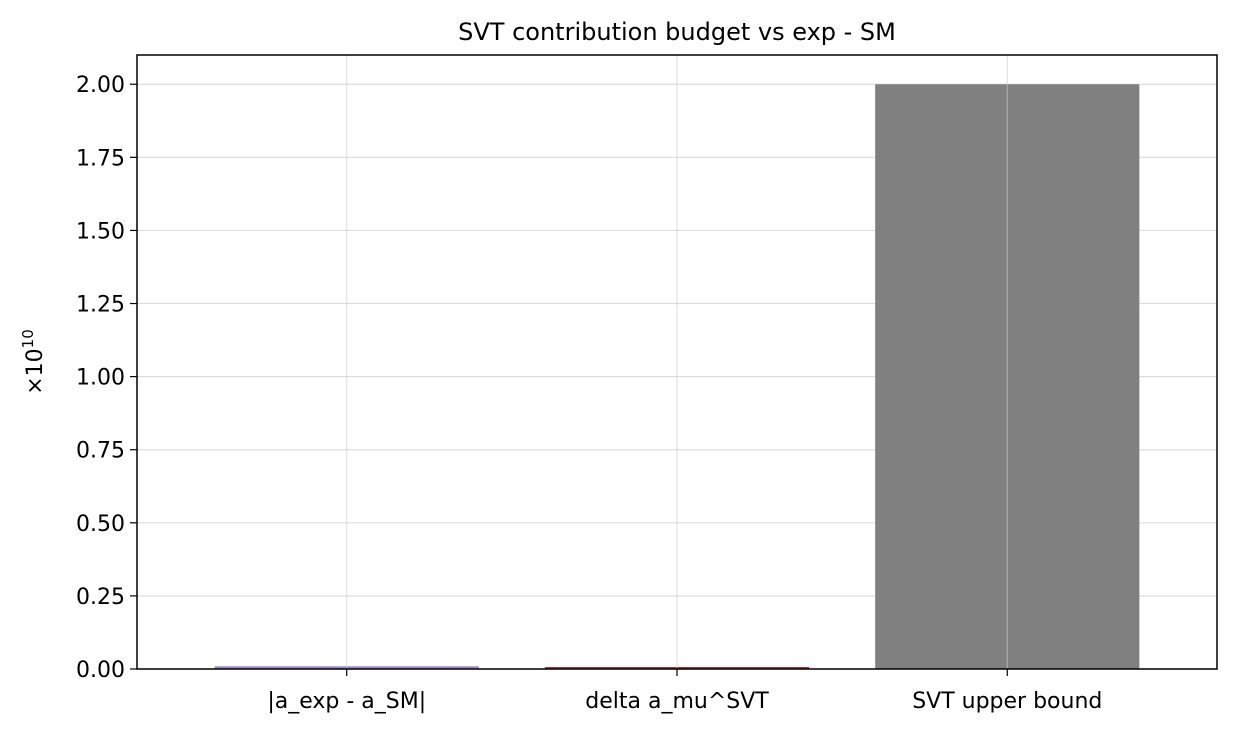  Describe the element at coordinates (677, 701) in the screenshot. I see `x-tick-label: delta a_mu^SVT` at that location.